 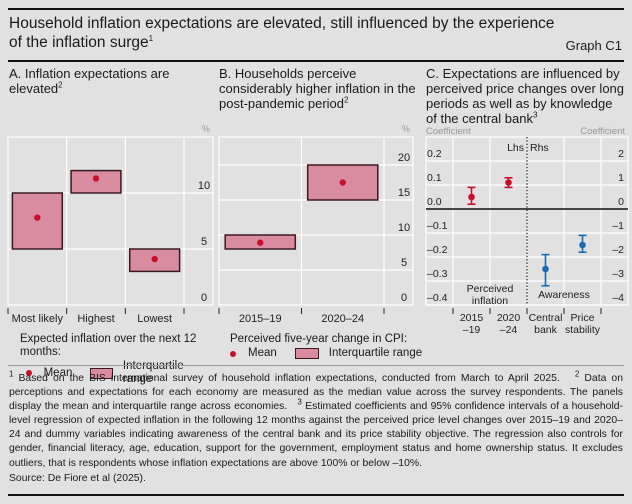 I want to click on y-tick-label-left: –0.3, so click(x=437, y=274).